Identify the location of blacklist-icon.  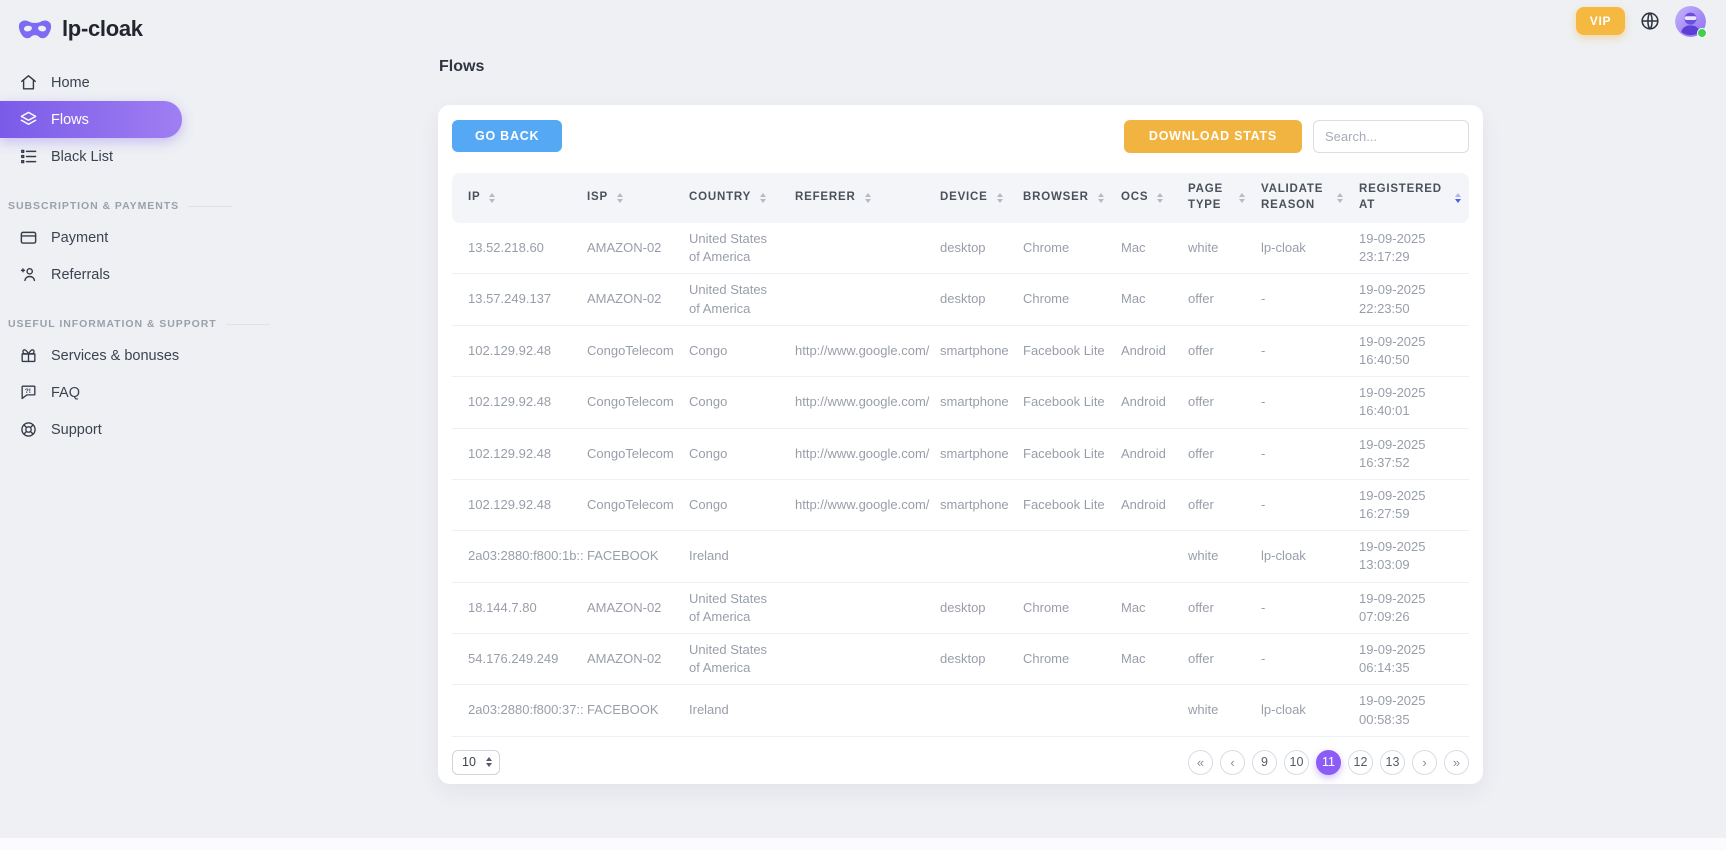
(28, 156).